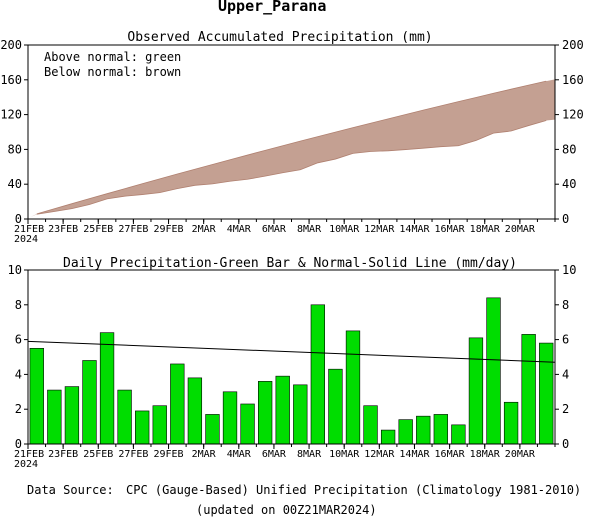 The width and height of the screenshot is (598, 518). What do you see at coordinates (204, 229) in the screenshot?
I see `accum-xtick-label: 2MAR` at bounding box center [204, 229].